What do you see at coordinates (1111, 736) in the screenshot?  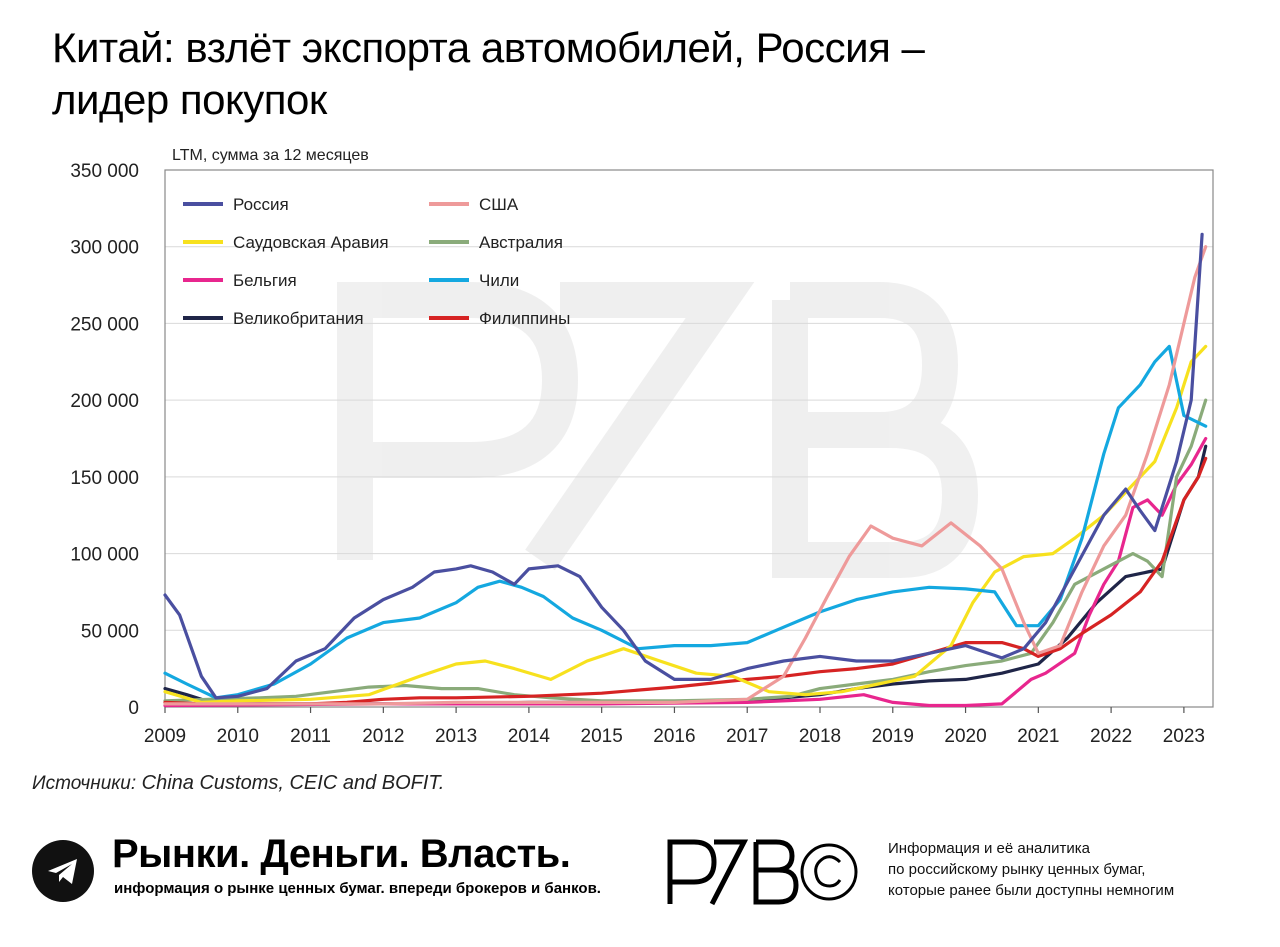 I see `x-tick-label: 2022` at bounding box center [1111, 736].